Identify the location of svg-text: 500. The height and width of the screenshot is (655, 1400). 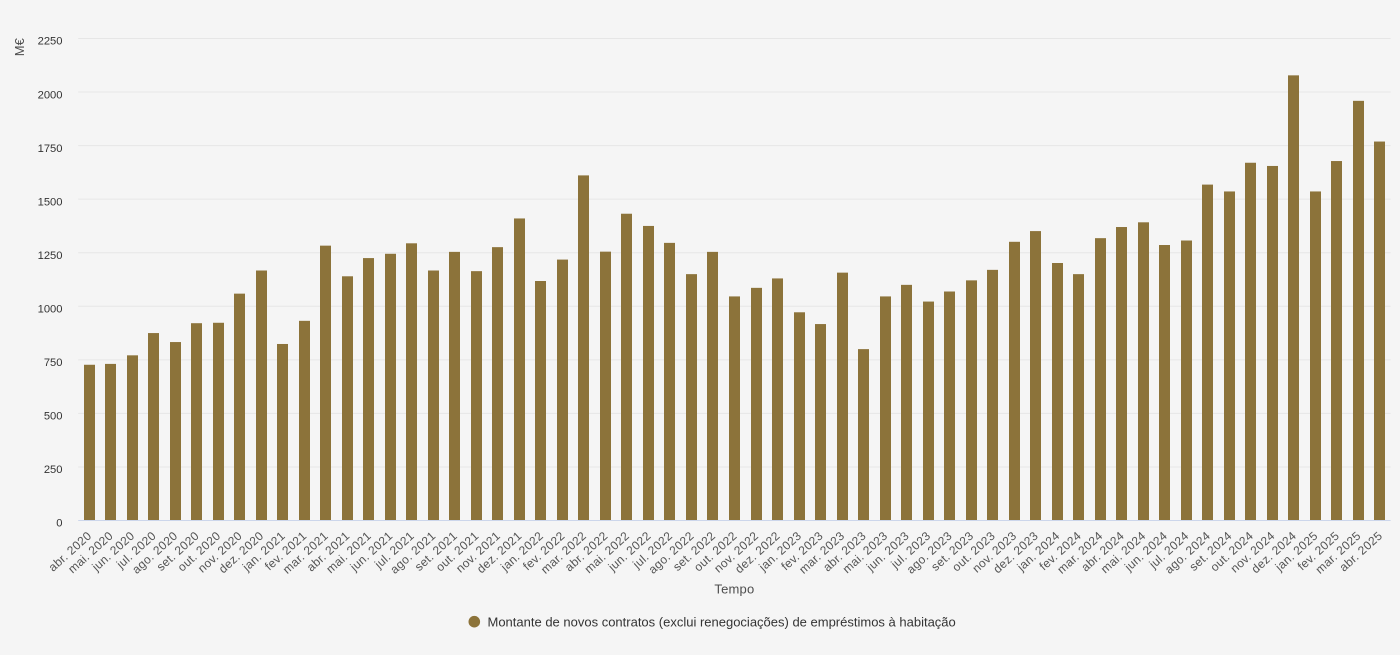
(53, 417).